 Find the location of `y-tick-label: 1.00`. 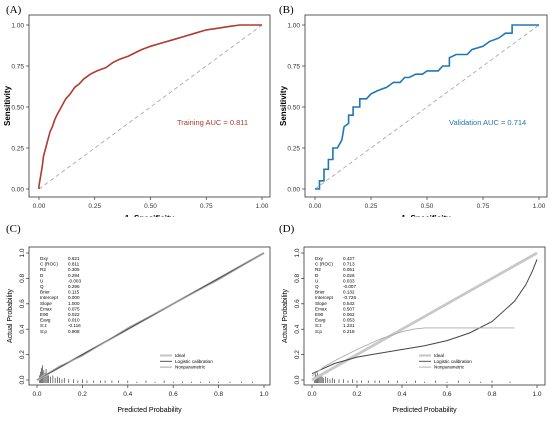

y-tick-label: 1.00 is located at coordinates (293, 25).